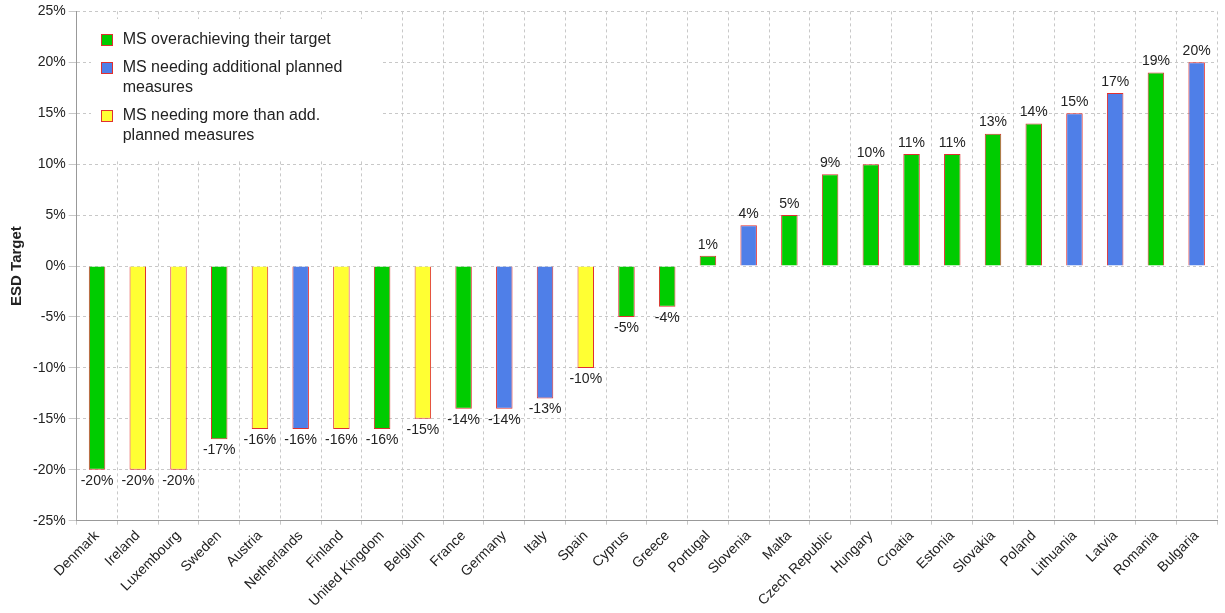  Describe the element at coordinates (830, 162) in the screenshot. I see `data-label: 9%` at that location.